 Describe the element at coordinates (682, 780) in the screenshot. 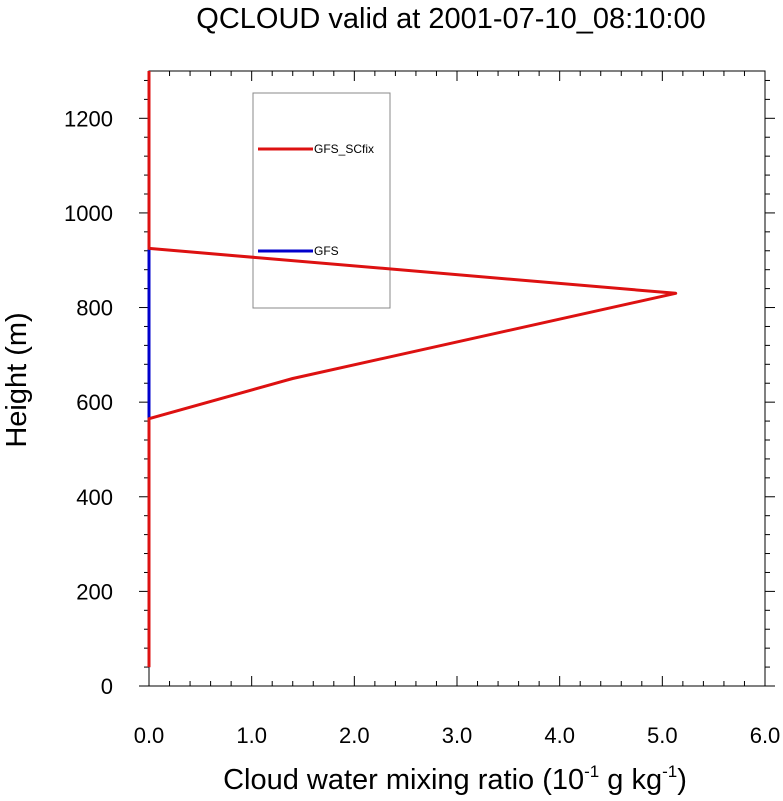

I see `x-axis-label-end: )` at that location.